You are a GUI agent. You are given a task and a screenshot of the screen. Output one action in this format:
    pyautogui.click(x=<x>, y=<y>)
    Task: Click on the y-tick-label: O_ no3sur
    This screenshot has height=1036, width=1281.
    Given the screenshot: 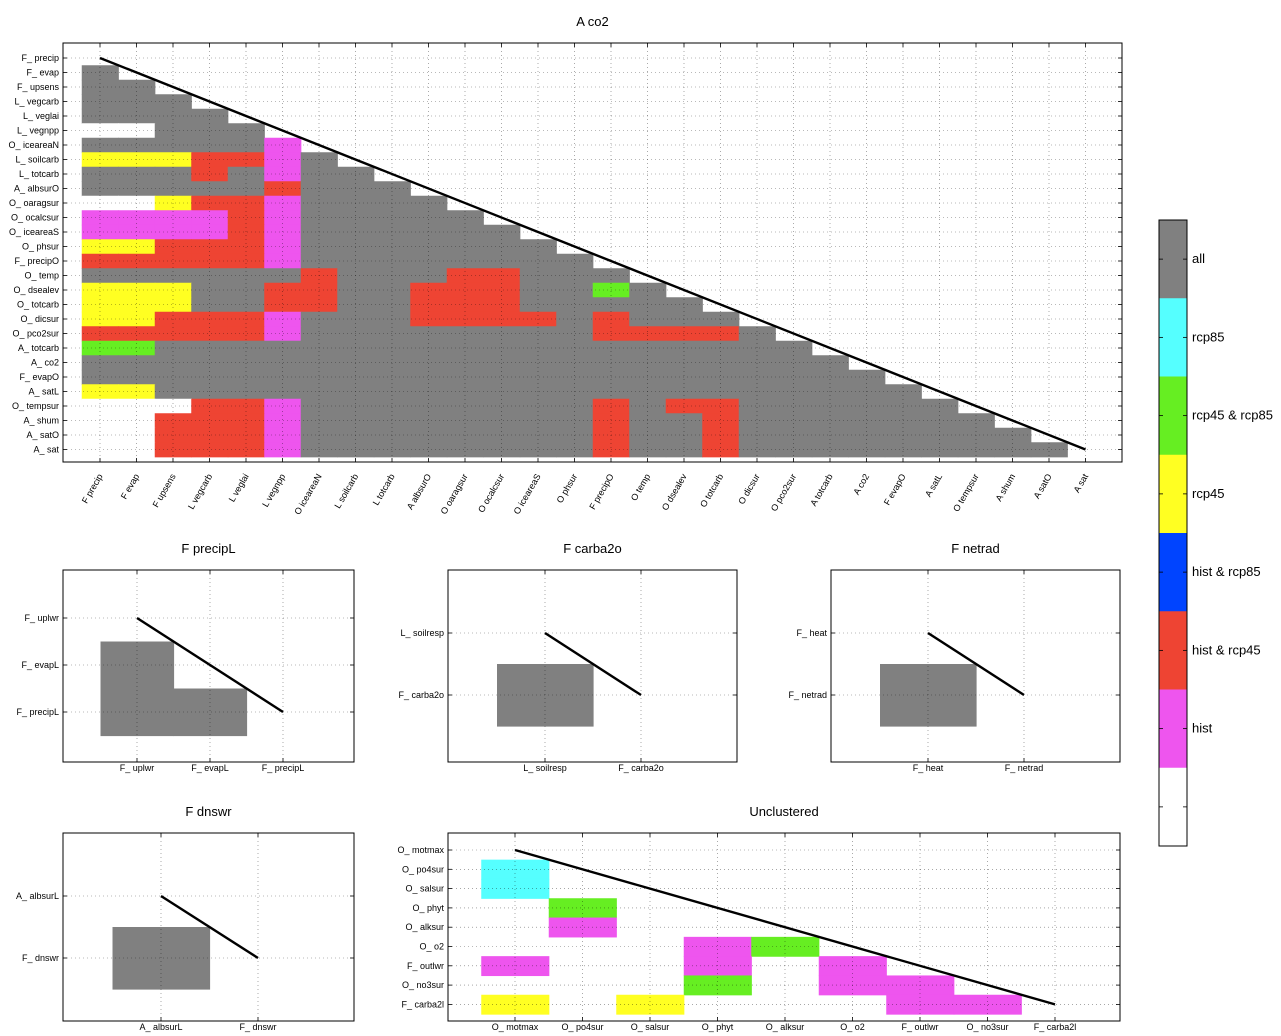 What is the action you would take?
    pyautogui.click(x=423, y=985)
    